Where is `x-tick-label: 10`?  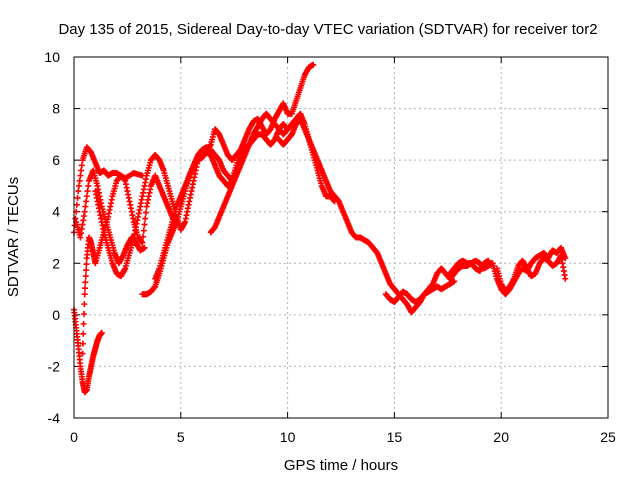 x-tick-label: 10 is located at coordinates (288, 437).